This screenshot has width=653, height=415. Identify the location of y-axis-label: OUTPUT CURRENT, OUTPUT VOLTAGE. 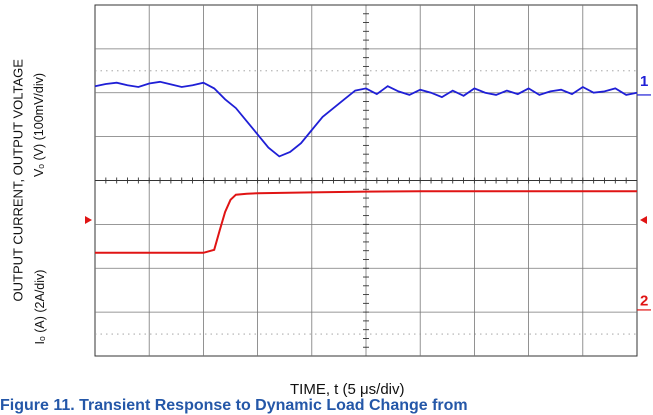
(18, 180).